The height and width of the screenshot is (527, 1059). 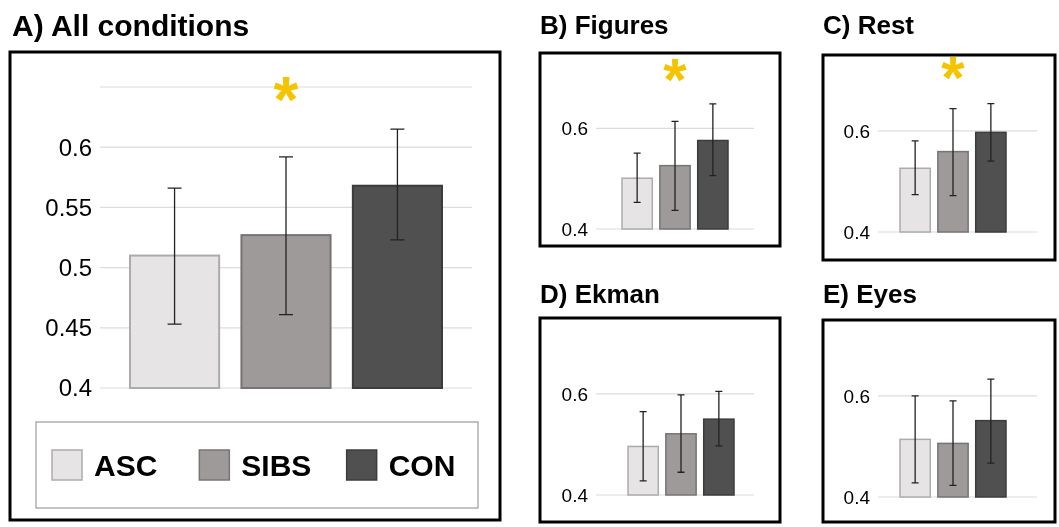 What do you see at coordinates (869, 25) in the screenshot?
I see `chart-title: C) Rest` at bounding box center [869, 25].